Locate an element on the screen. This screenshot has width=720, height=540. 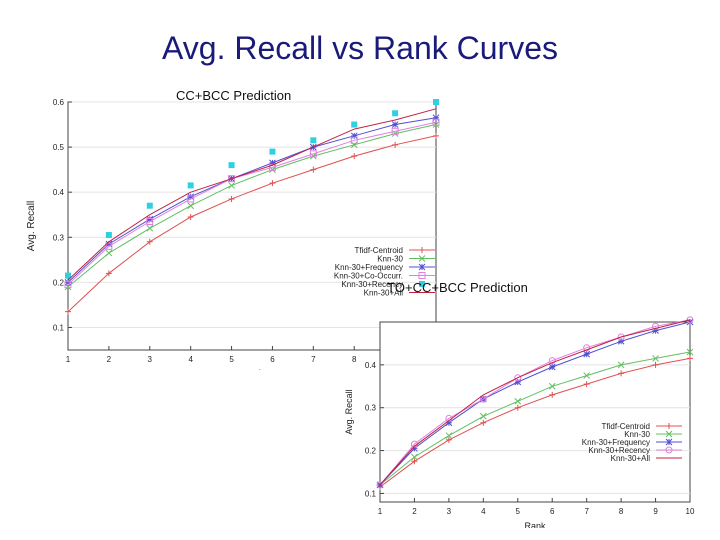
series-knn-30-recency is located at coordinates (535, 402).